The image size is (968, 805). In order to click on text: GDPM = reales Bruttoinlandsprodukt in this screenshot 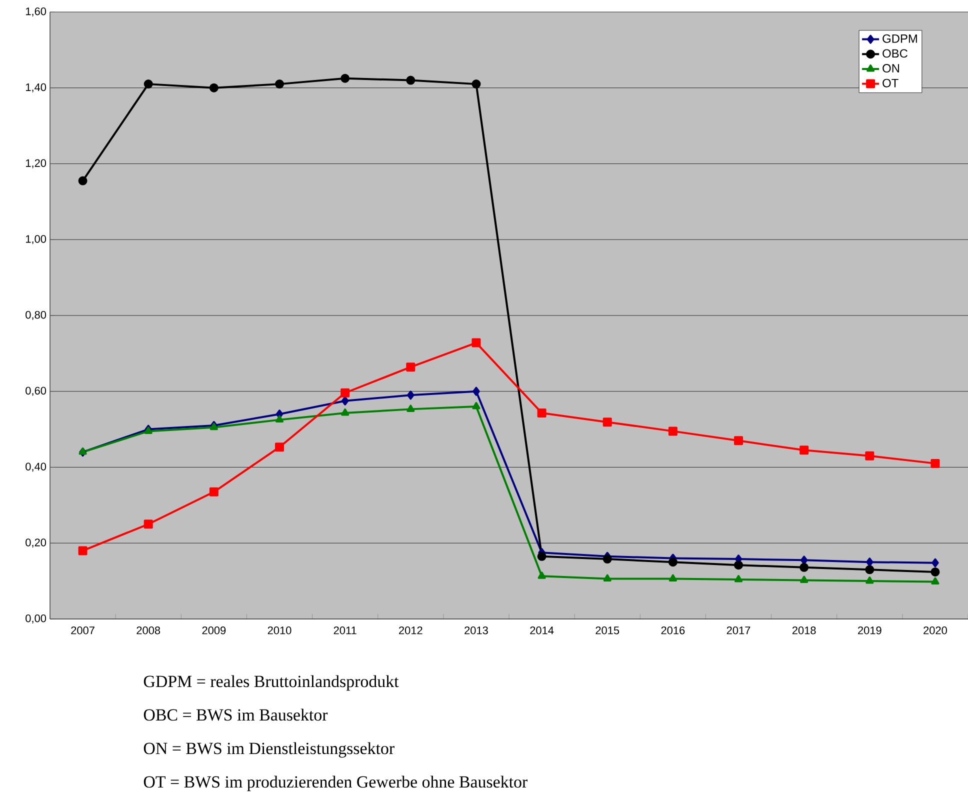, I will do `click(271, 683)`.